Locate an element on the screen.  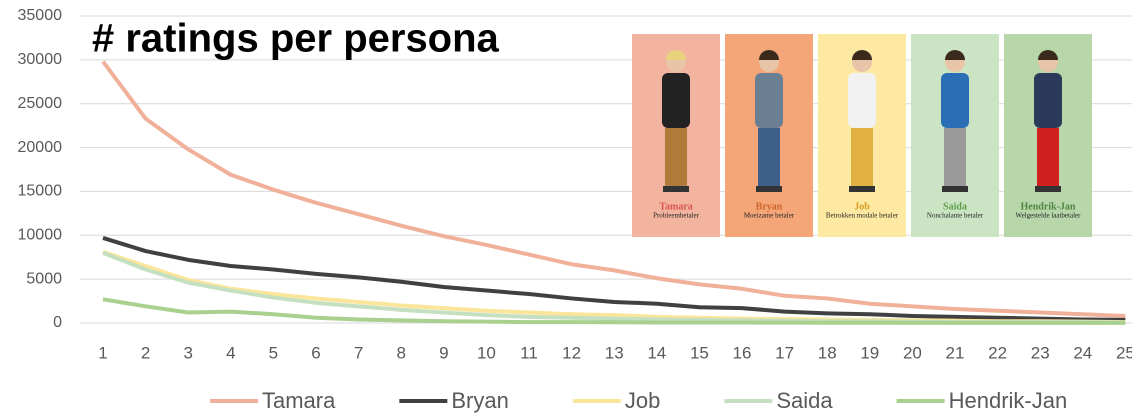
legend-label: Saida is located at coordinates (804, 400).